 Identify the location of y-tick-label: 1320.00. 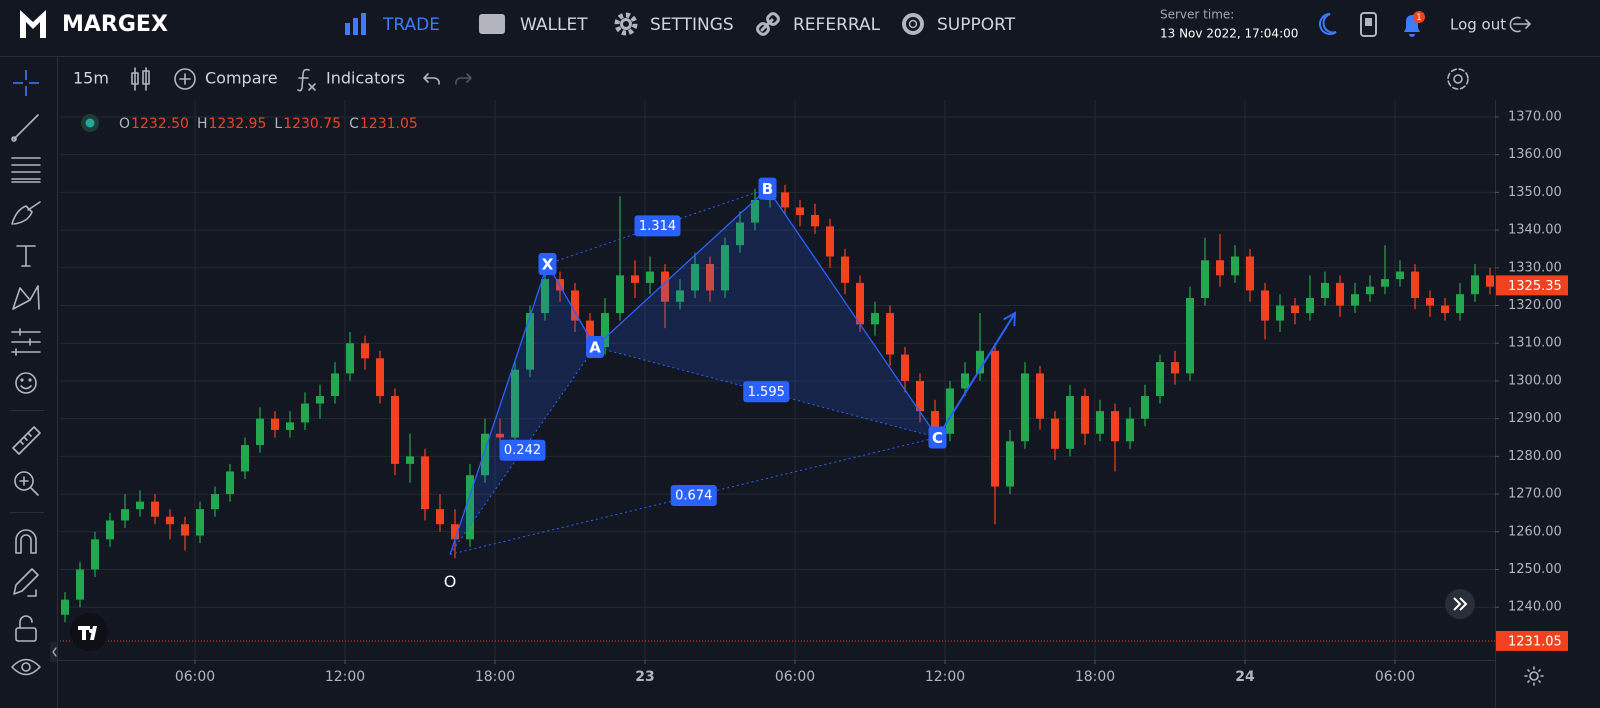
(1535, 305).